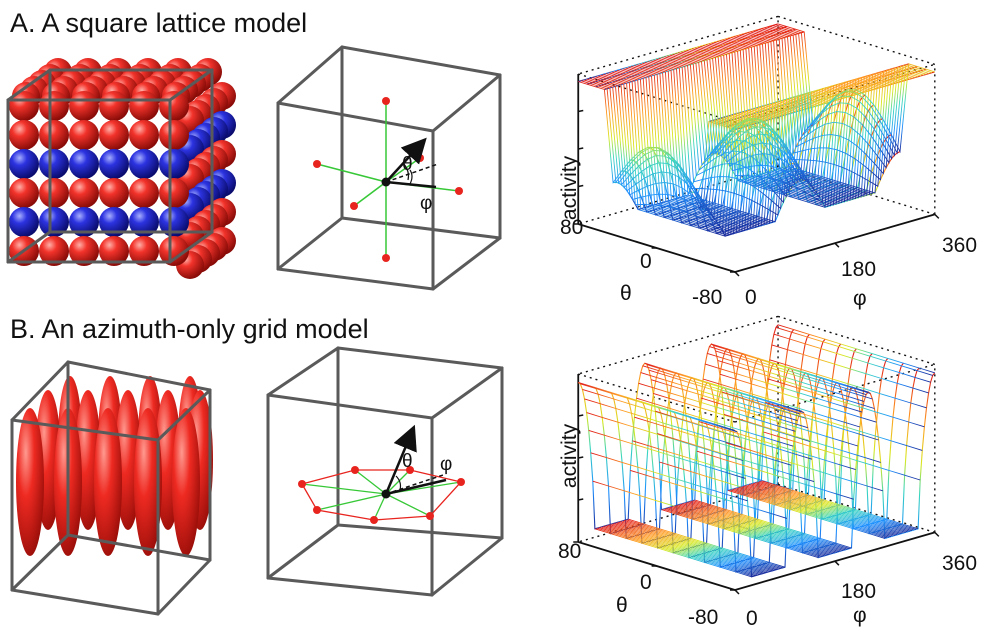 The height and width of the screenshot is (631, 989). What do you see at coordinates (959, 563) in the screenshot?
I see `phi-tick-360: 360` at bounding box center [959, 563].